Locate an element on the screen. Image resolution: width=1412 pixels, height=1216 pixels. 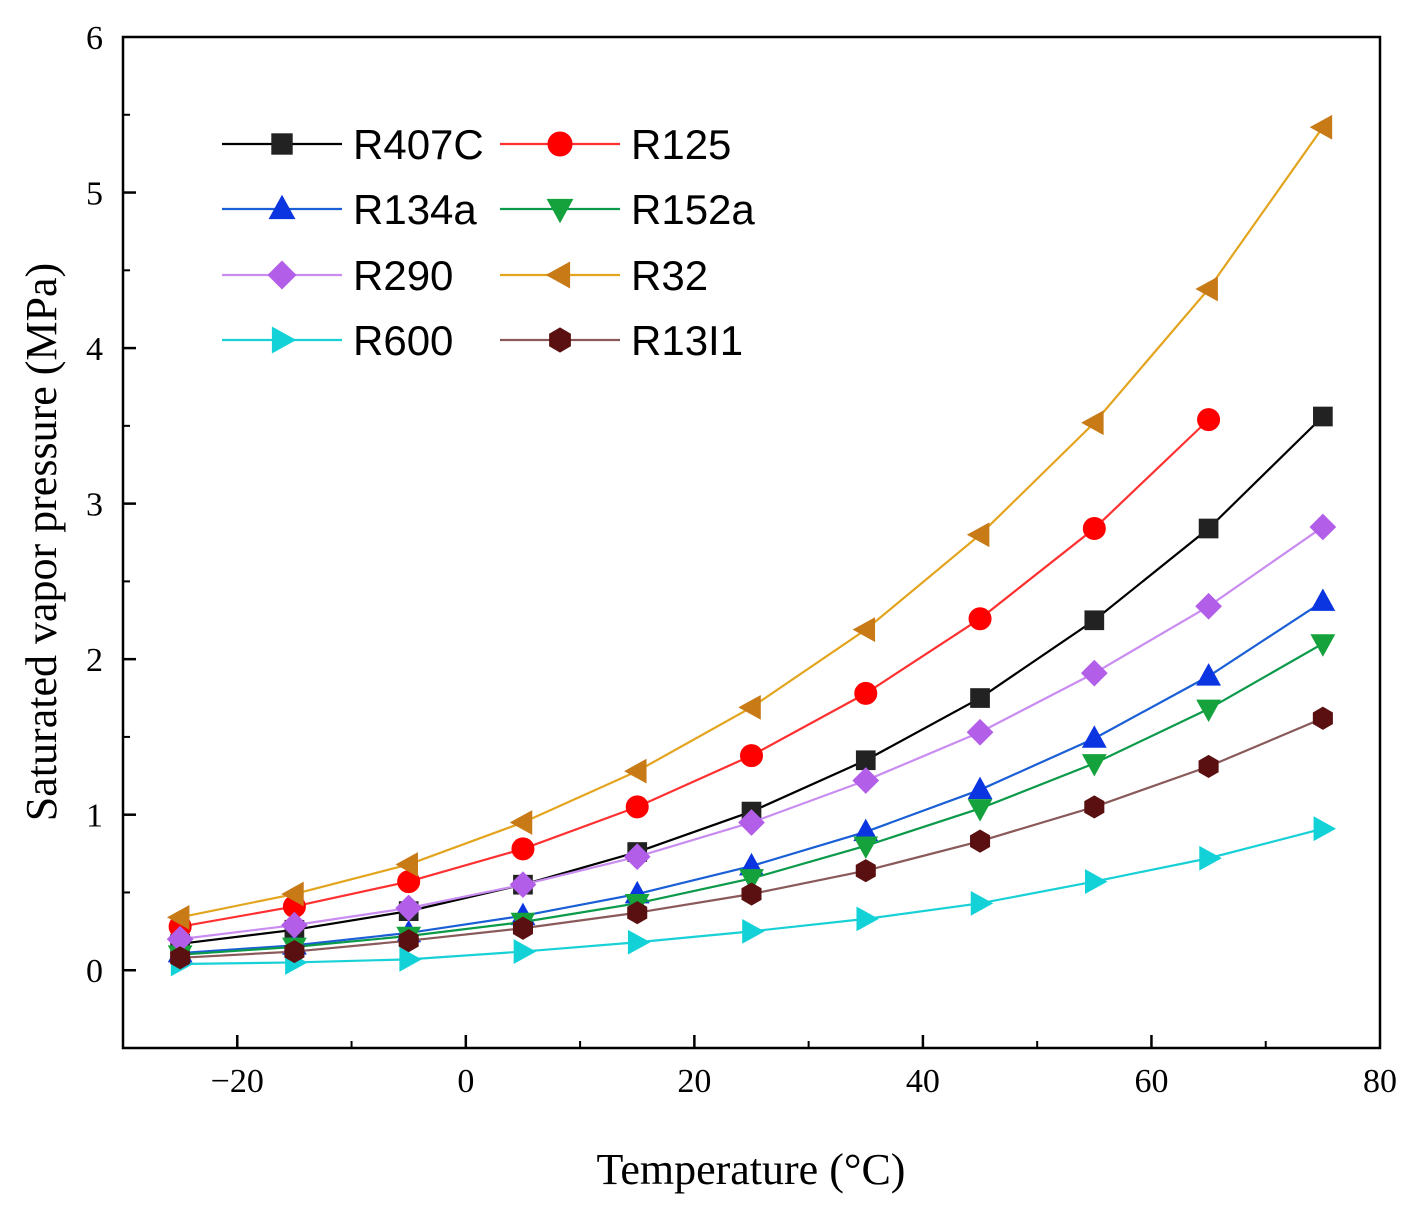
legend-label: R125 is located at coordinates (681, 144).